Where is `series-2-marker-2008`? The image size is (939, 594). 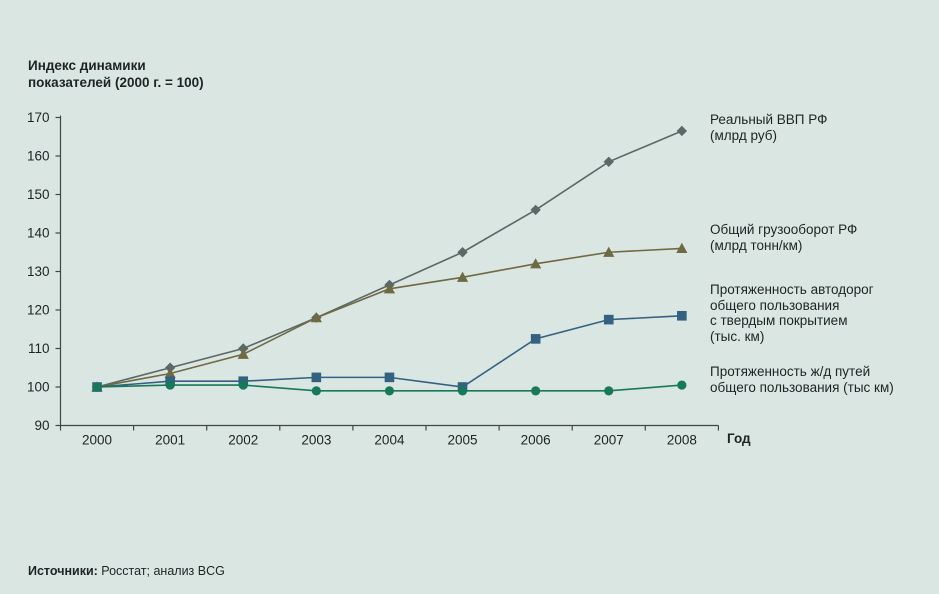 series-2-marker-2008 is located at coordinates (682, 315).